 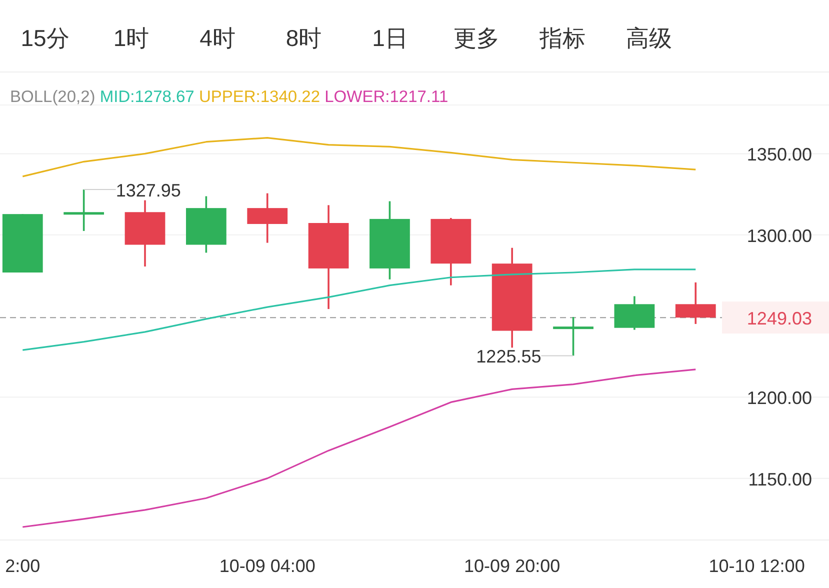 What do you see at coordinates (22, 566) in the screenshot?
I see `x-tick-label: 2:00` at bounding box center [22, 566].